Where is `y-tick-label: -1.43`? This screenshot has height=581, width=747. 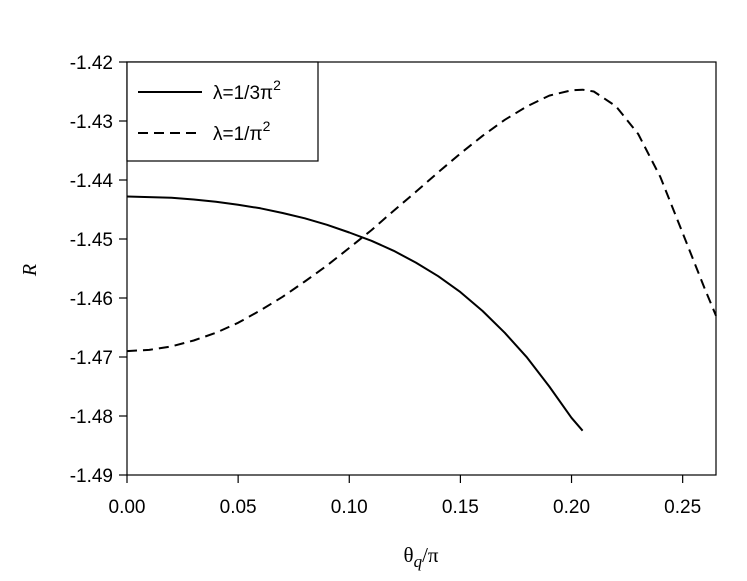
y-tick-label: -1.43 is located at coordinates (91, 122).